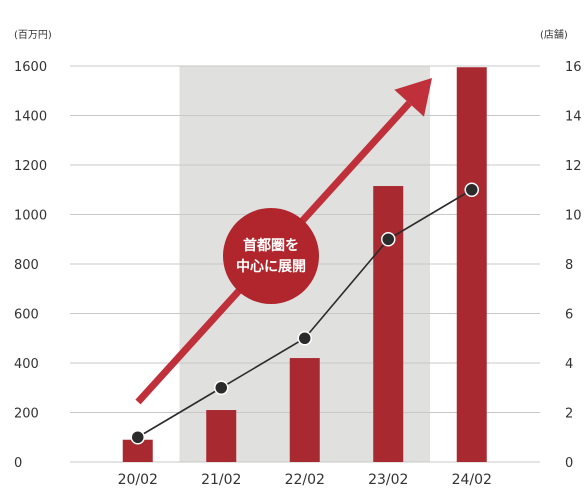 The width and height of the screenshot is (588, 494). Describe the element at coordinates (569, 265) in the screenshot. I see `right-tick-label: 8` at that location.